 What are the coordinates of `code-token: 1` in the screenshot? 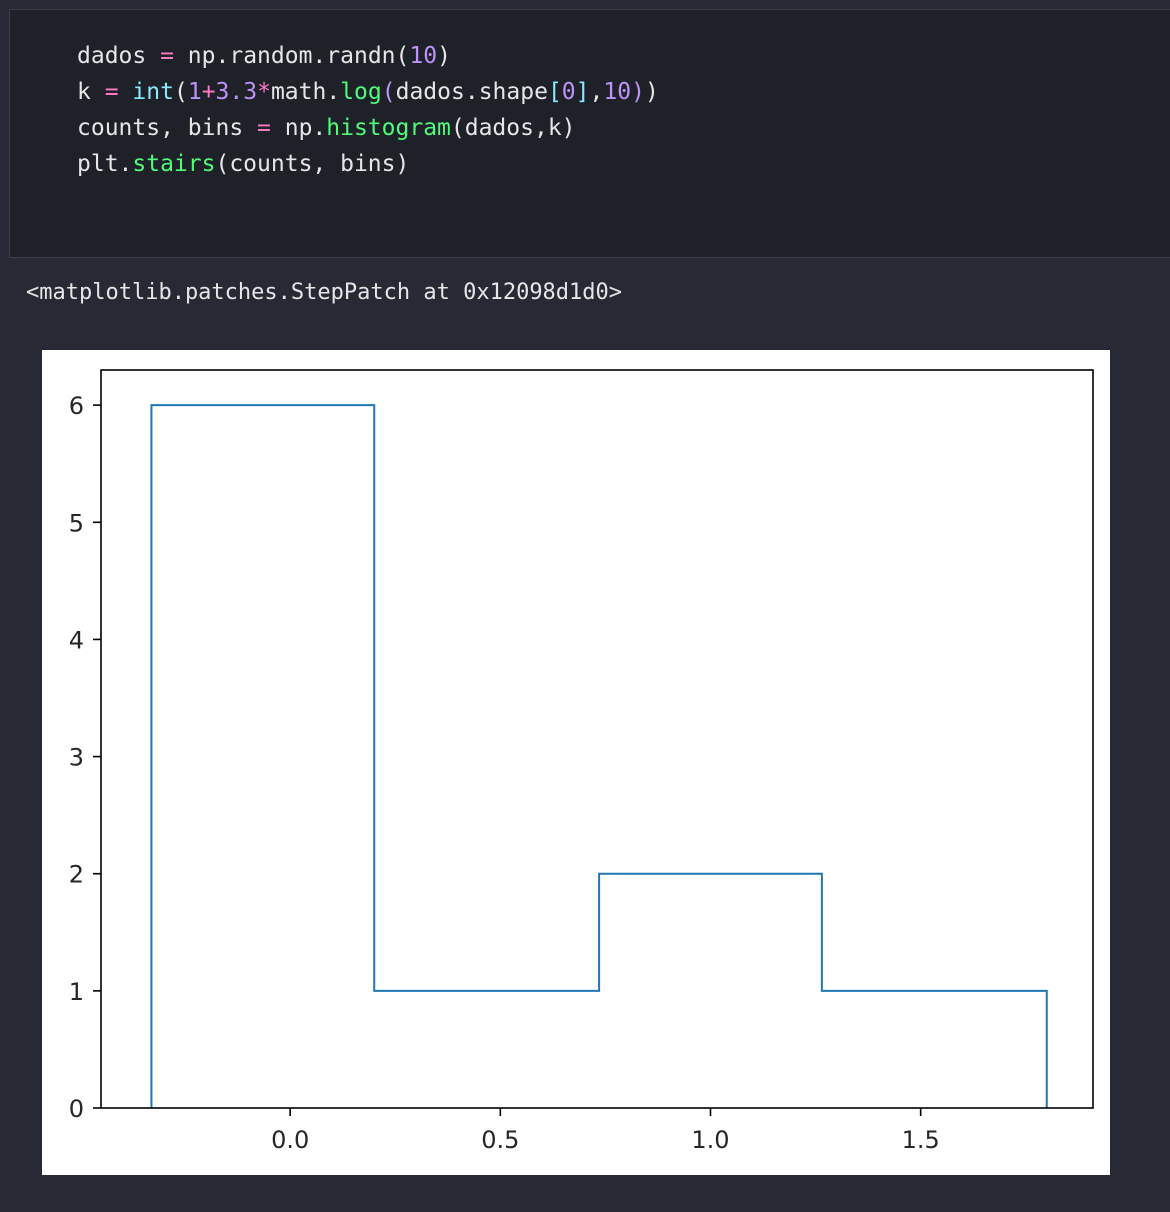 It's located at (194, 92).